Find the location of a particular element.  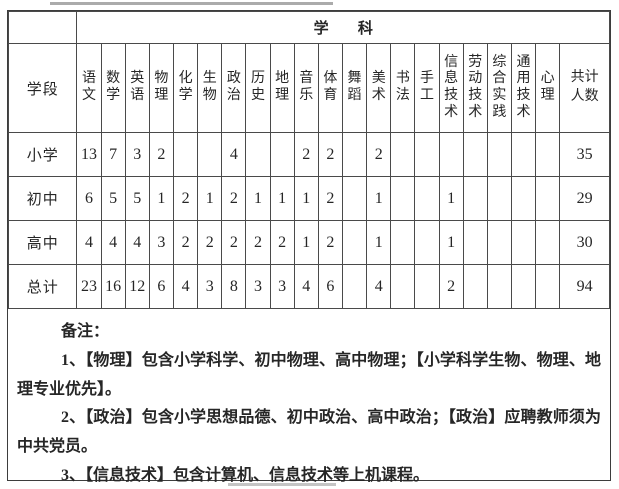

column-header-label: 政治 is located at coordinates (233, 87).